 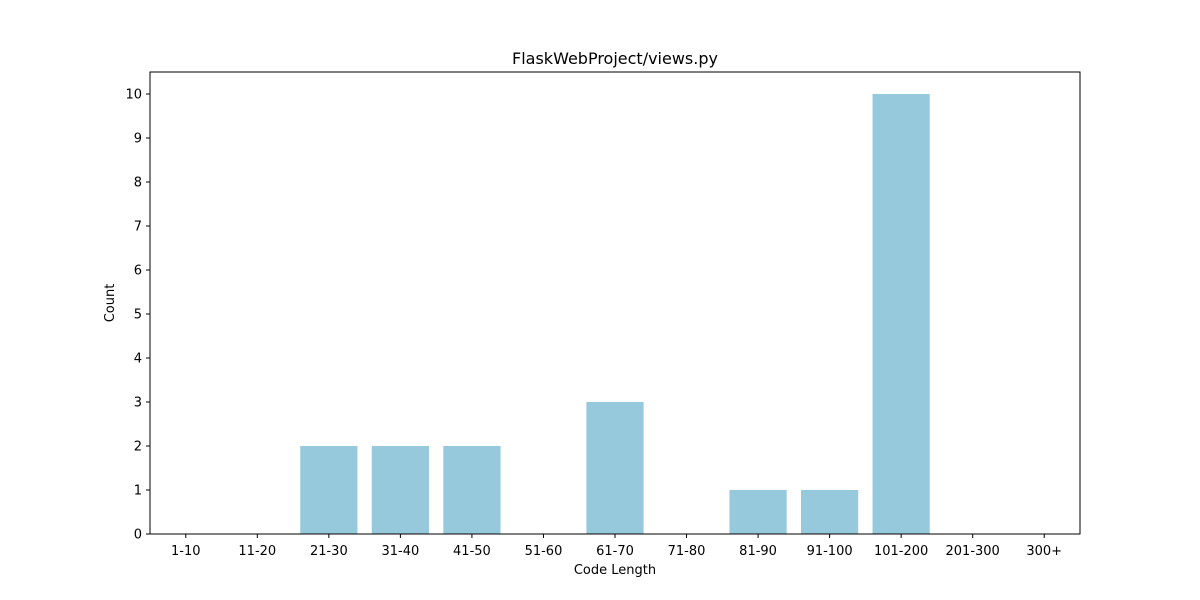 What do you see at coordinates (901, 551) in the screenshot?
I see `x-tick-label: 101-200` at bounding box center [901, 551].